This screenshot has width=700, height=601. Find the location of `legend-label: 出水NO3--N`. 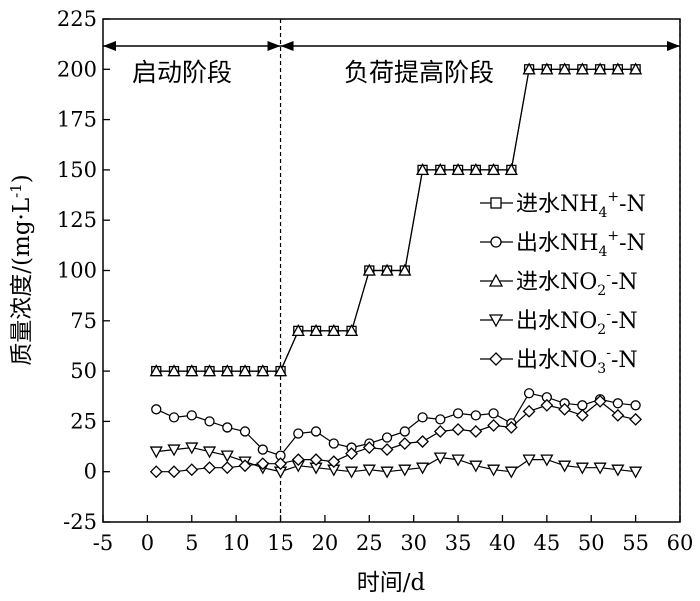

legend-label: 出水NO3--N is located at coordinates (577, 361).